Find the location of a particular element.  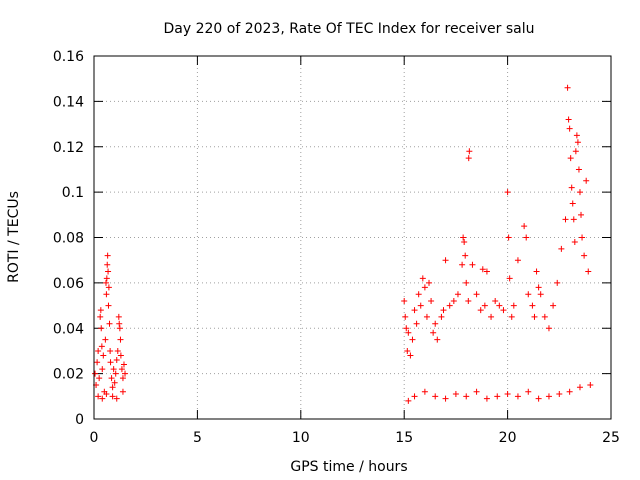

y-tick-label: 0.08 is located at coordinates (68, 239).